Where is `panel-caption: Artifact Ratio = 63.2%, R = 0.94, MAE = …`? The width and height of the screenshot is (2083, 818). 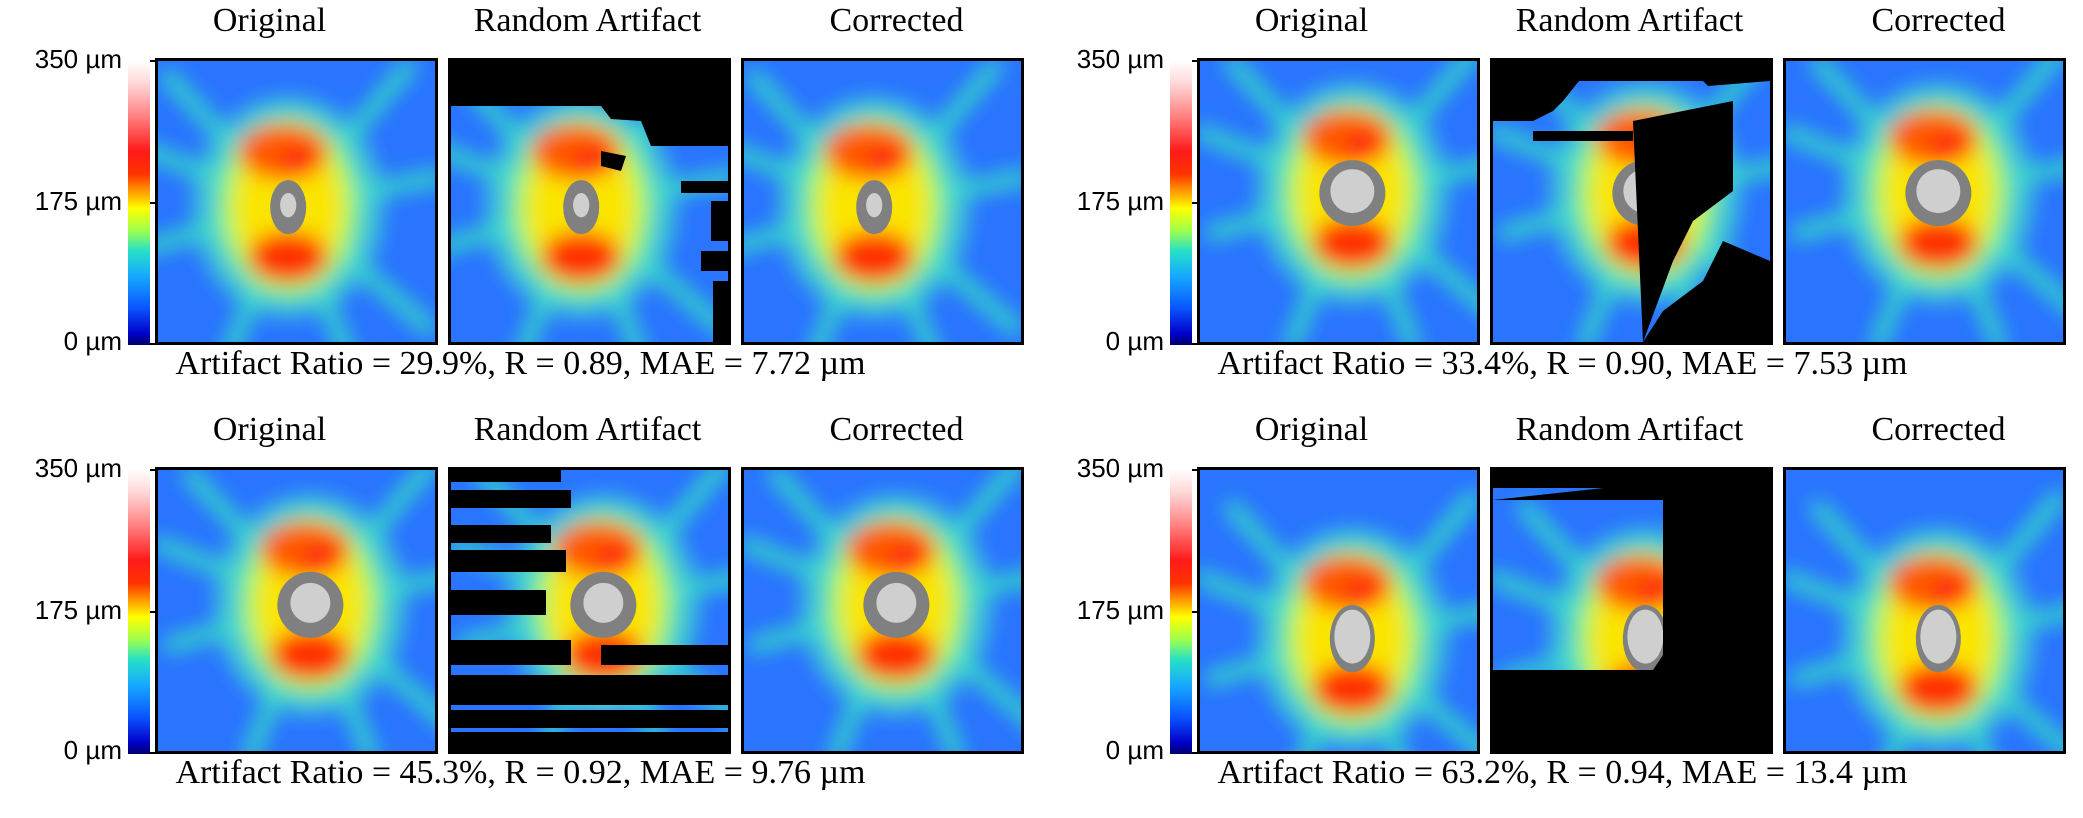
panel-caption: Artifact Ratio = 63.2%, R = 0.94, MAE = … is located at coordinates (1562, 772).